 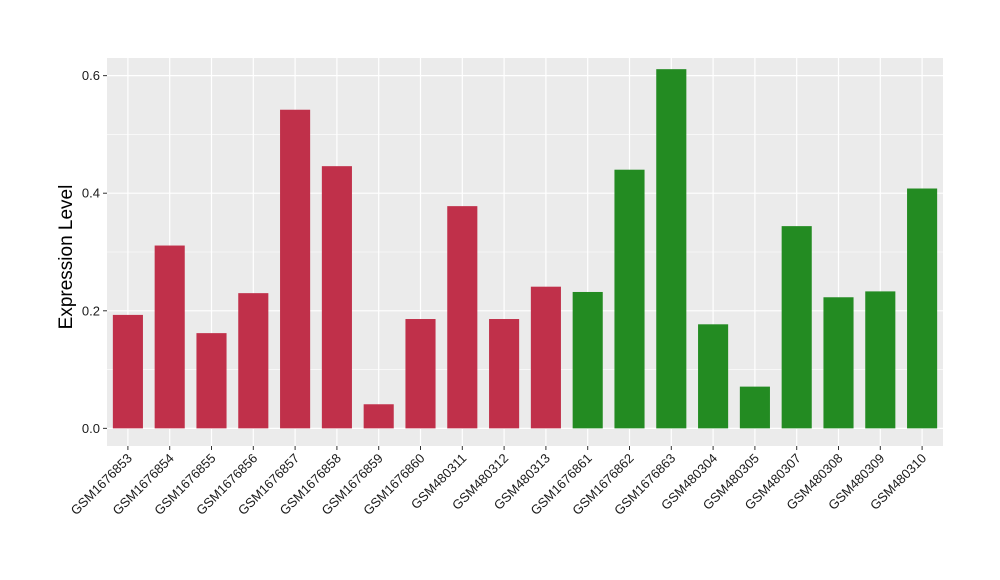 I want to click on bar-gsm480304, so click(x=713, y=376).